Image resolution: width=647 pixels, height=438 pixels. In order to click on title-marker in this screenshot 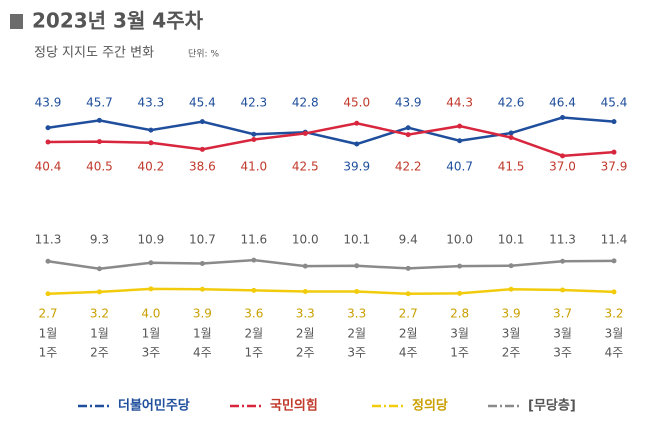, I will do `click(16, 21)`.